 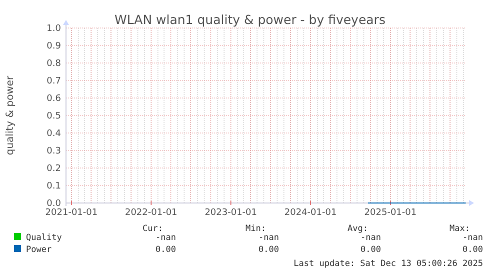 I want to click on y-axis-title: quality & power, so click(x=10, y=115).